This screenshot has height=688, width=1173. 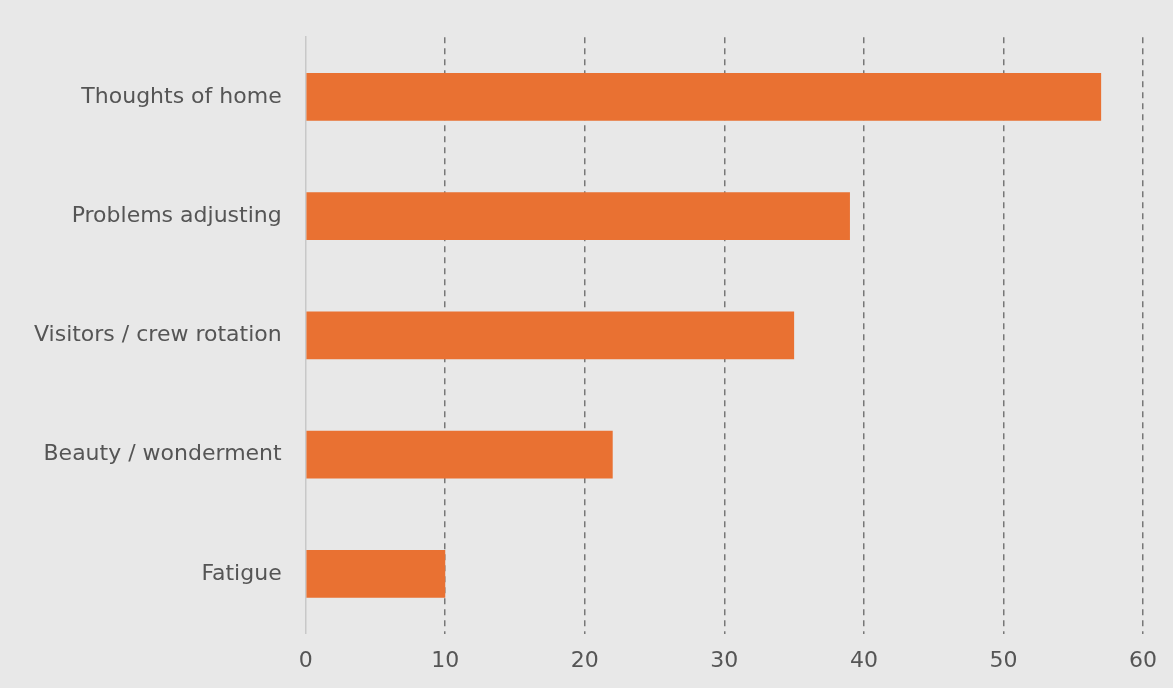 I want to click on x-tick-label: 40, so click(x=863, y=659).